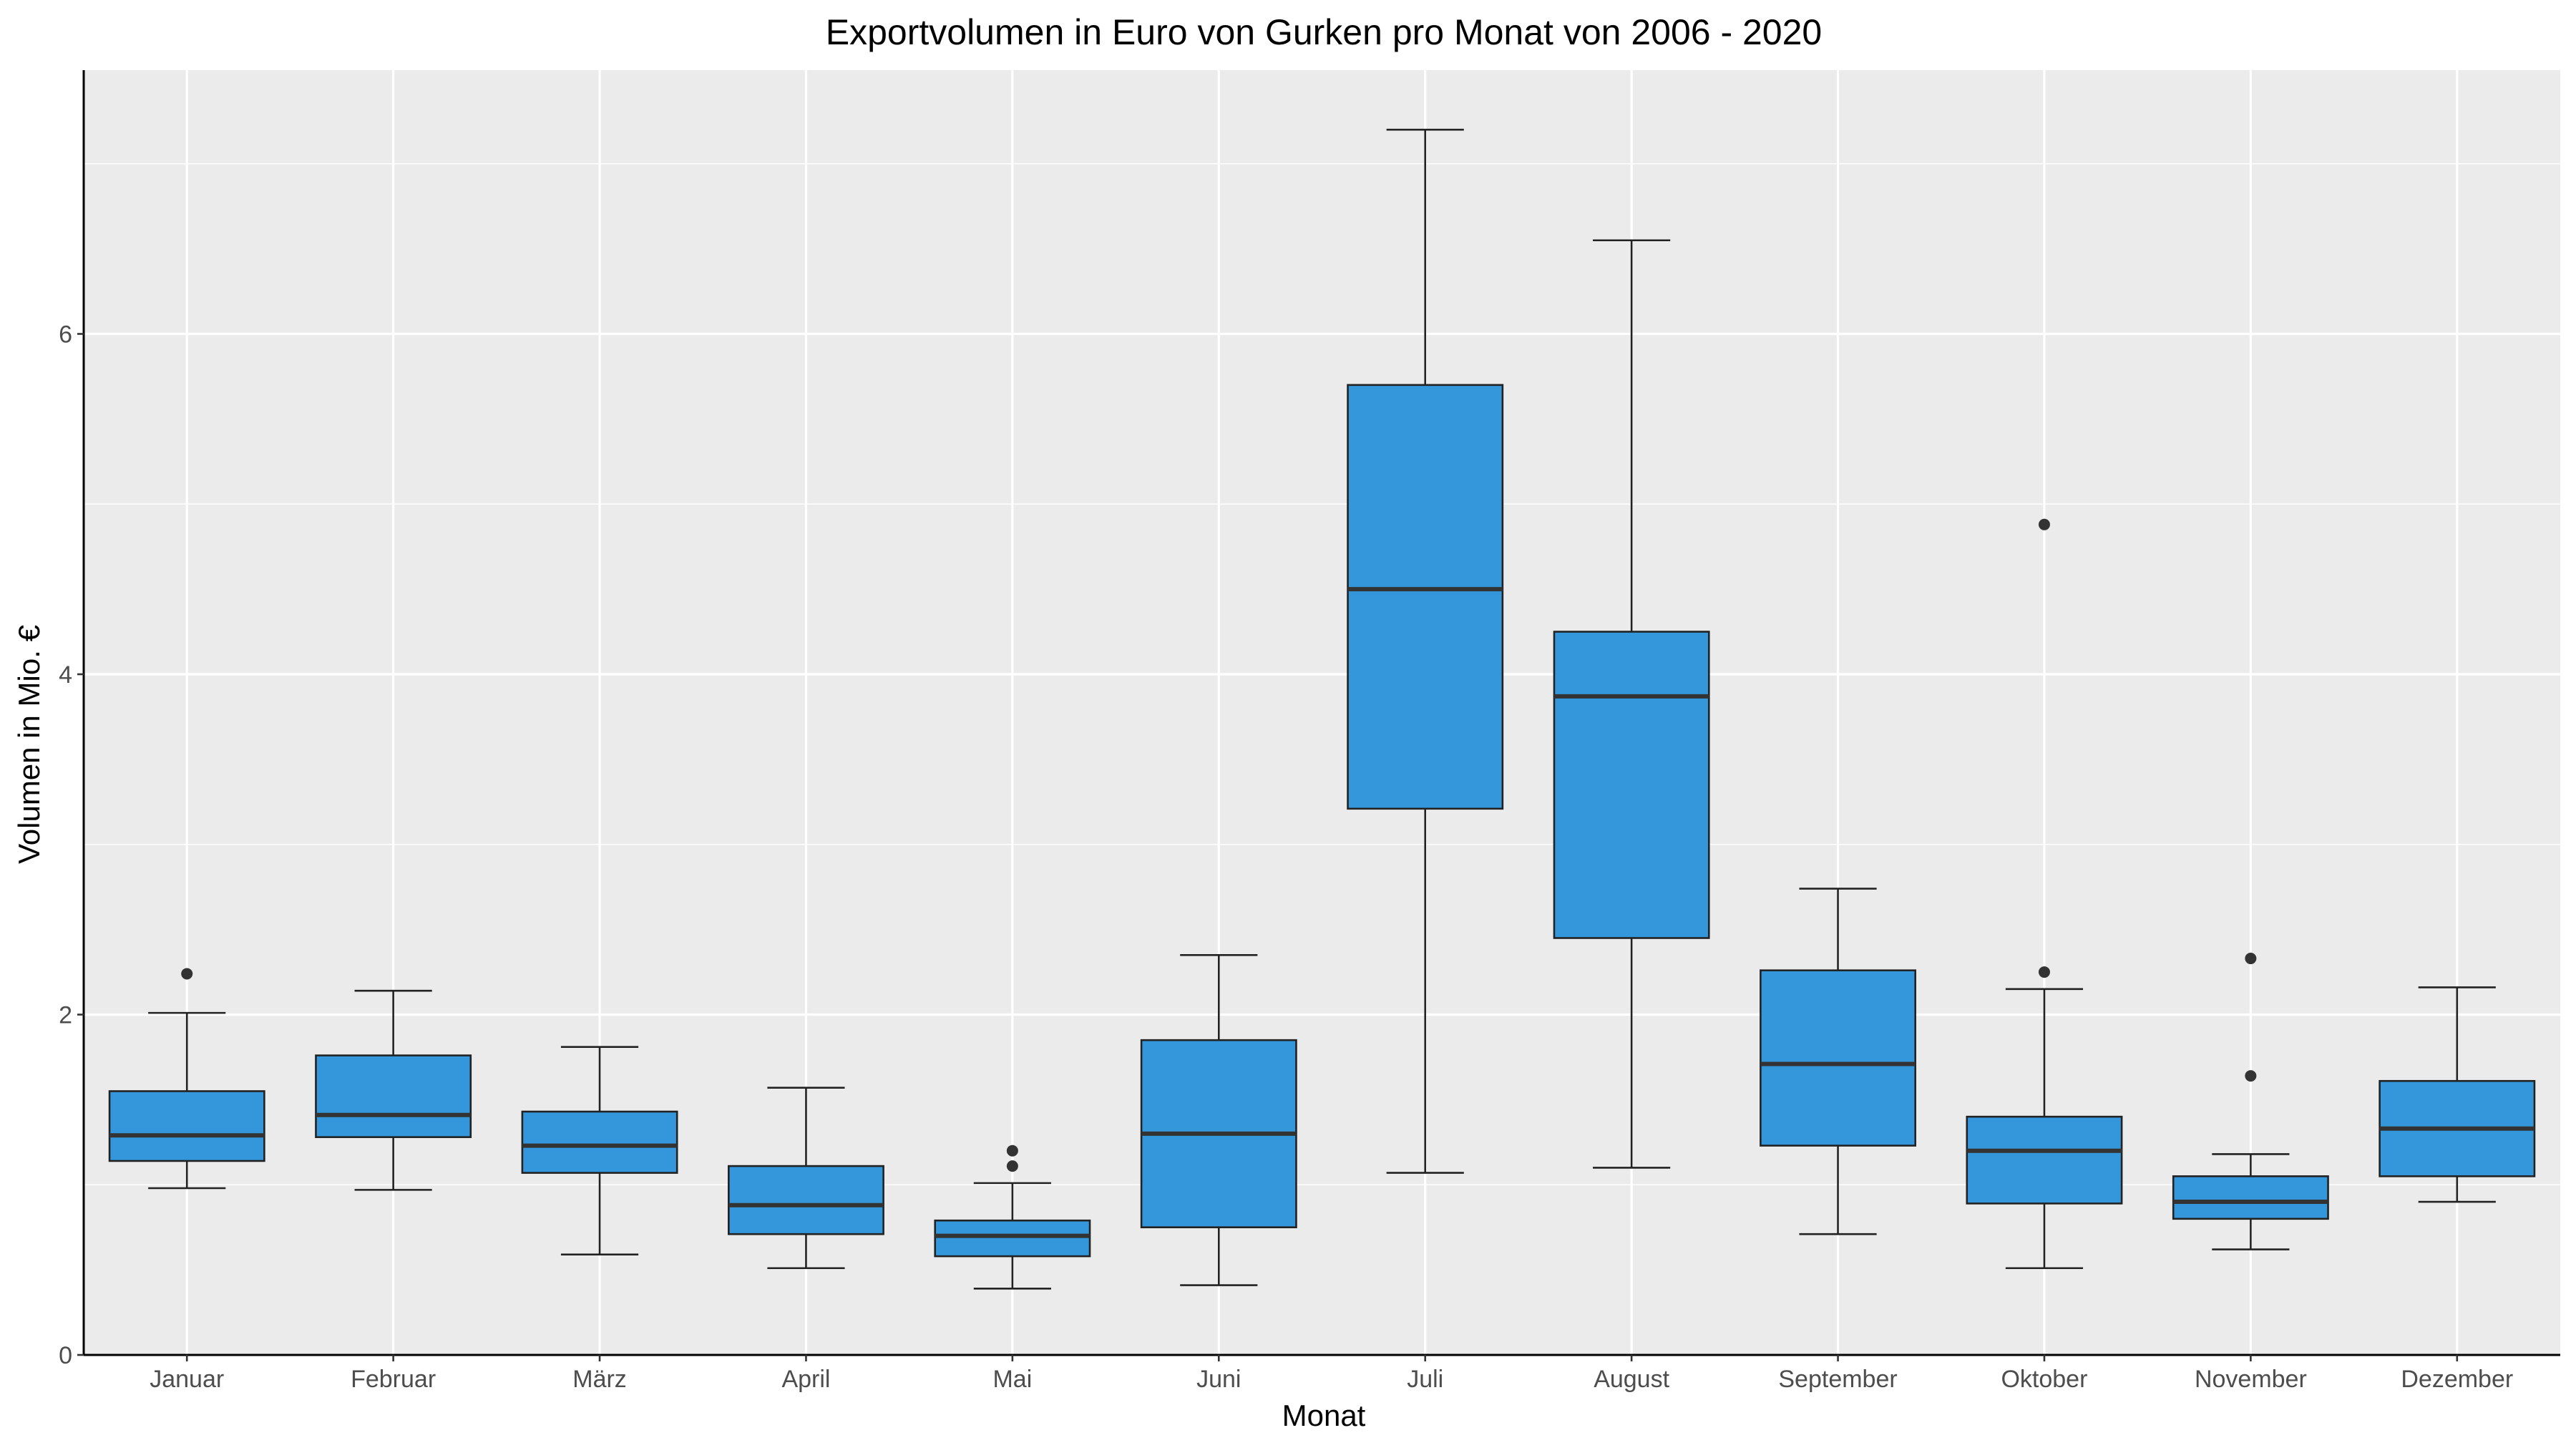  What do you see at coordinates (806, 1200) in the screenshot?
I see `box-april` at bounding box center [806, 1200].